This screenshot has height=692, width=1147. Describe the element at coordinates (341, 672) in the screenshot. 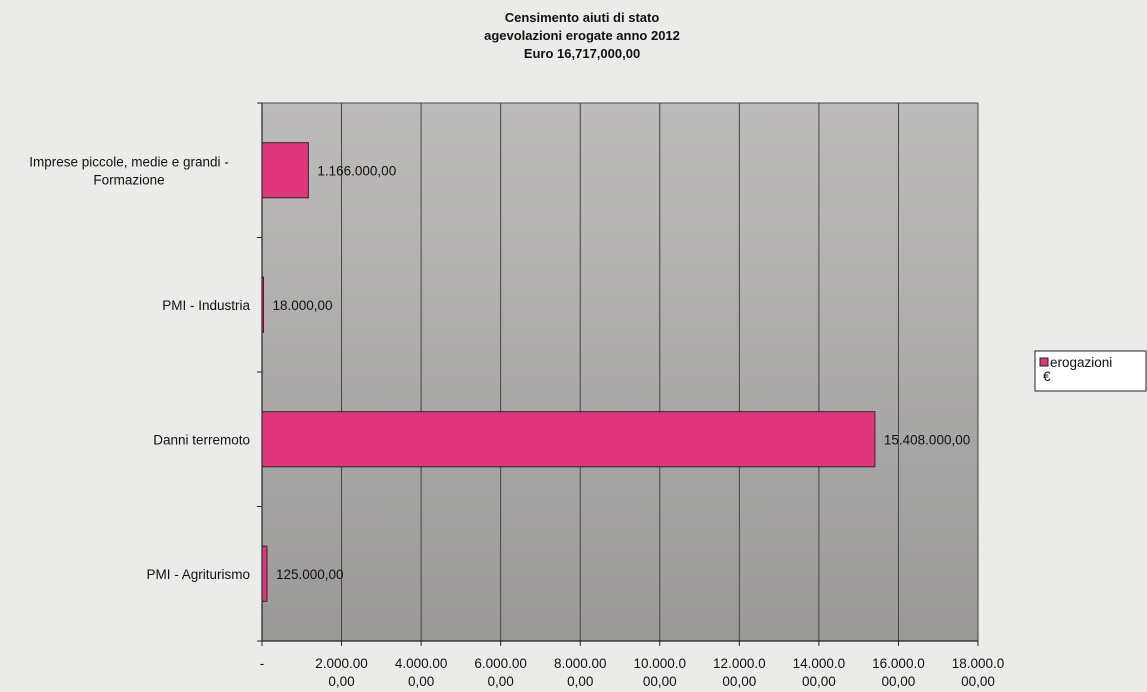

I see `x-tick-label: 2.000.00 0,00` at that location.